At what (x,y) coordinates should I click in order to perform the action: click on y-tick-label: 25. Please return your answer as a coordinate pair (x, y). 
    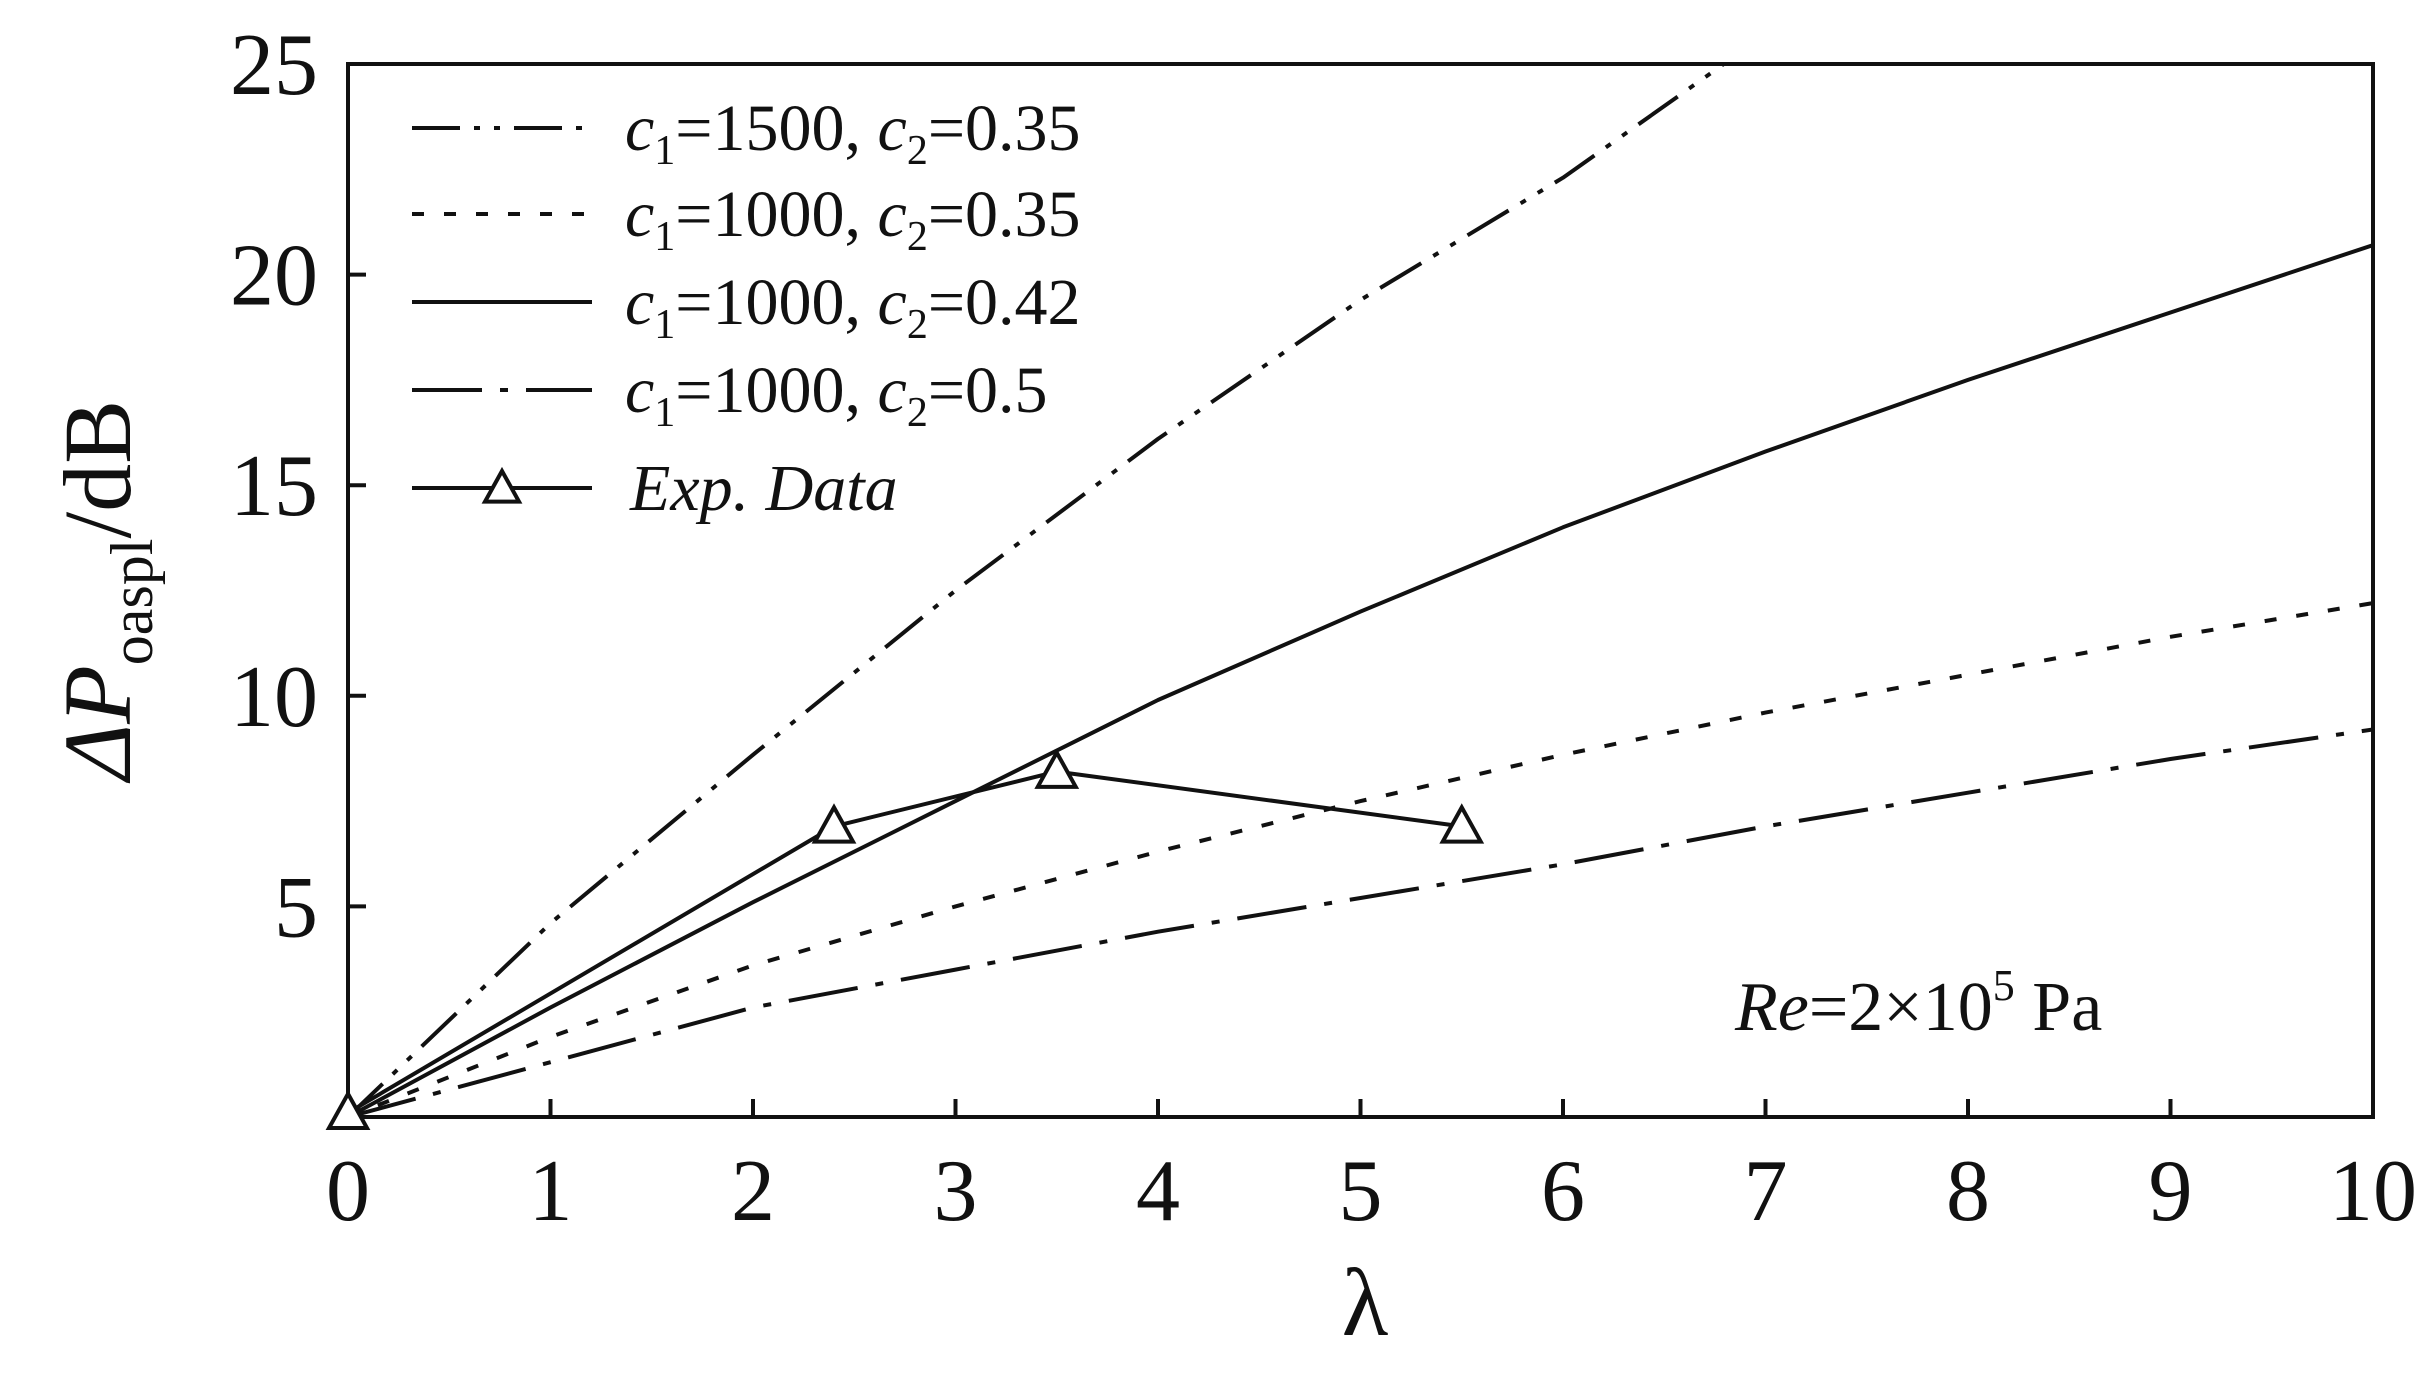
    Looking at the image, I should click on (274, 65).